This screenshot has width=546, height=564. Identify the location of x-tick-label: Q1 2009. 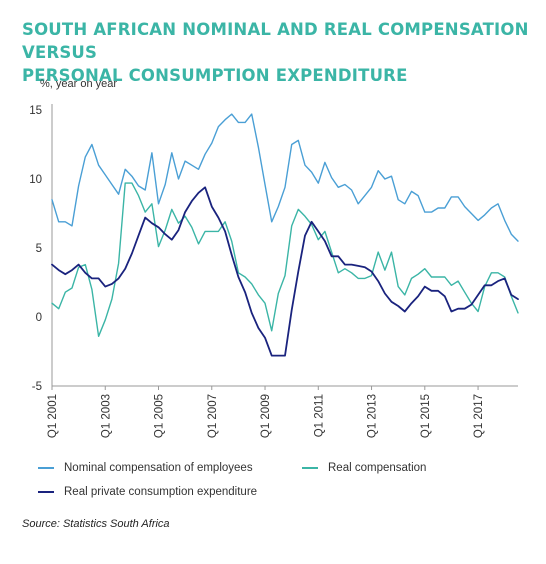
(266, 416).